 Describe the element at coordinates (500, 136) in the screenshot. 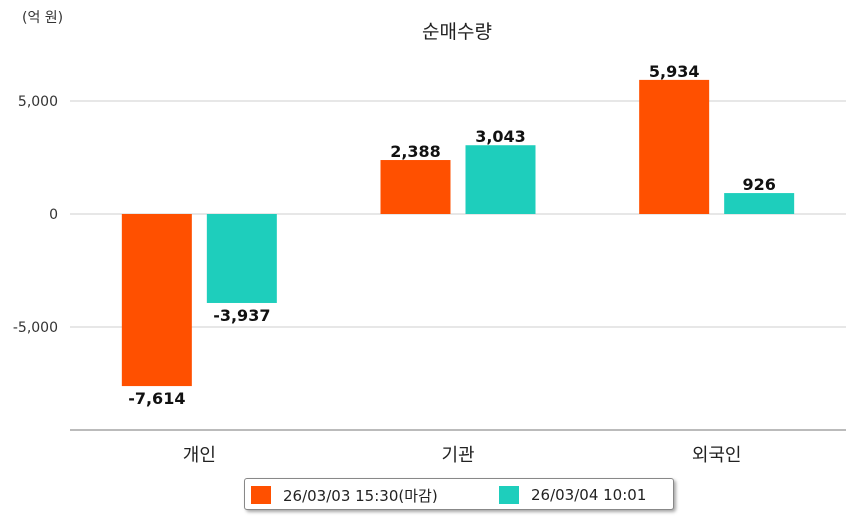

I see `data-label: 3,043` at that location.